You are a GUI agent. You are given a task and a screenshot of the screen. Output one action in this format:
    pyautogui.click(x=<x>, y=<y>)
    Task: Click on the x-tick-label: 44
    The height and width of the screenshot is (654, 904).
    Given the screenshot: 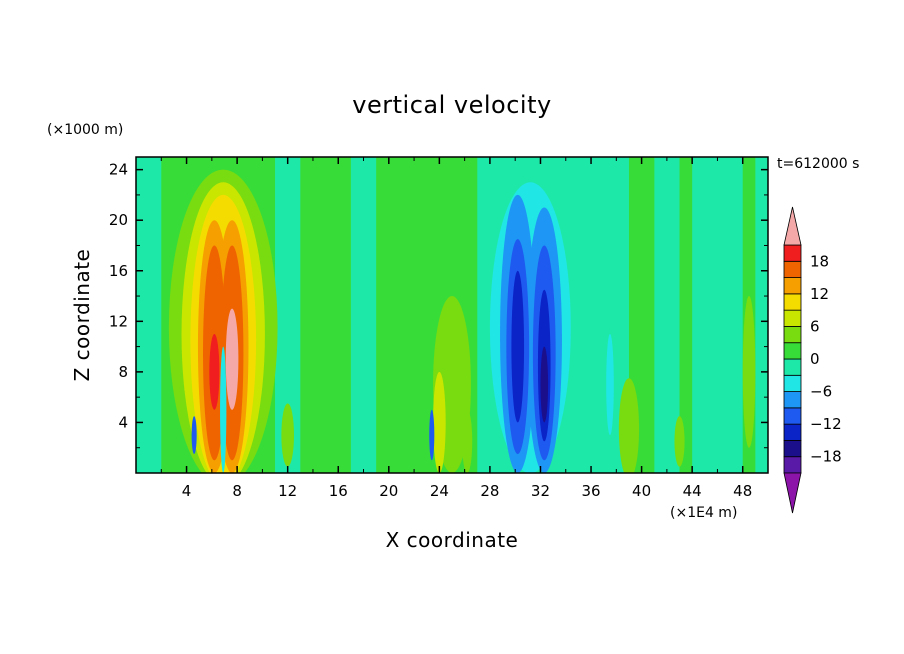 What is the action you would take?
    pyautogui.click(x=692, y=491)
    